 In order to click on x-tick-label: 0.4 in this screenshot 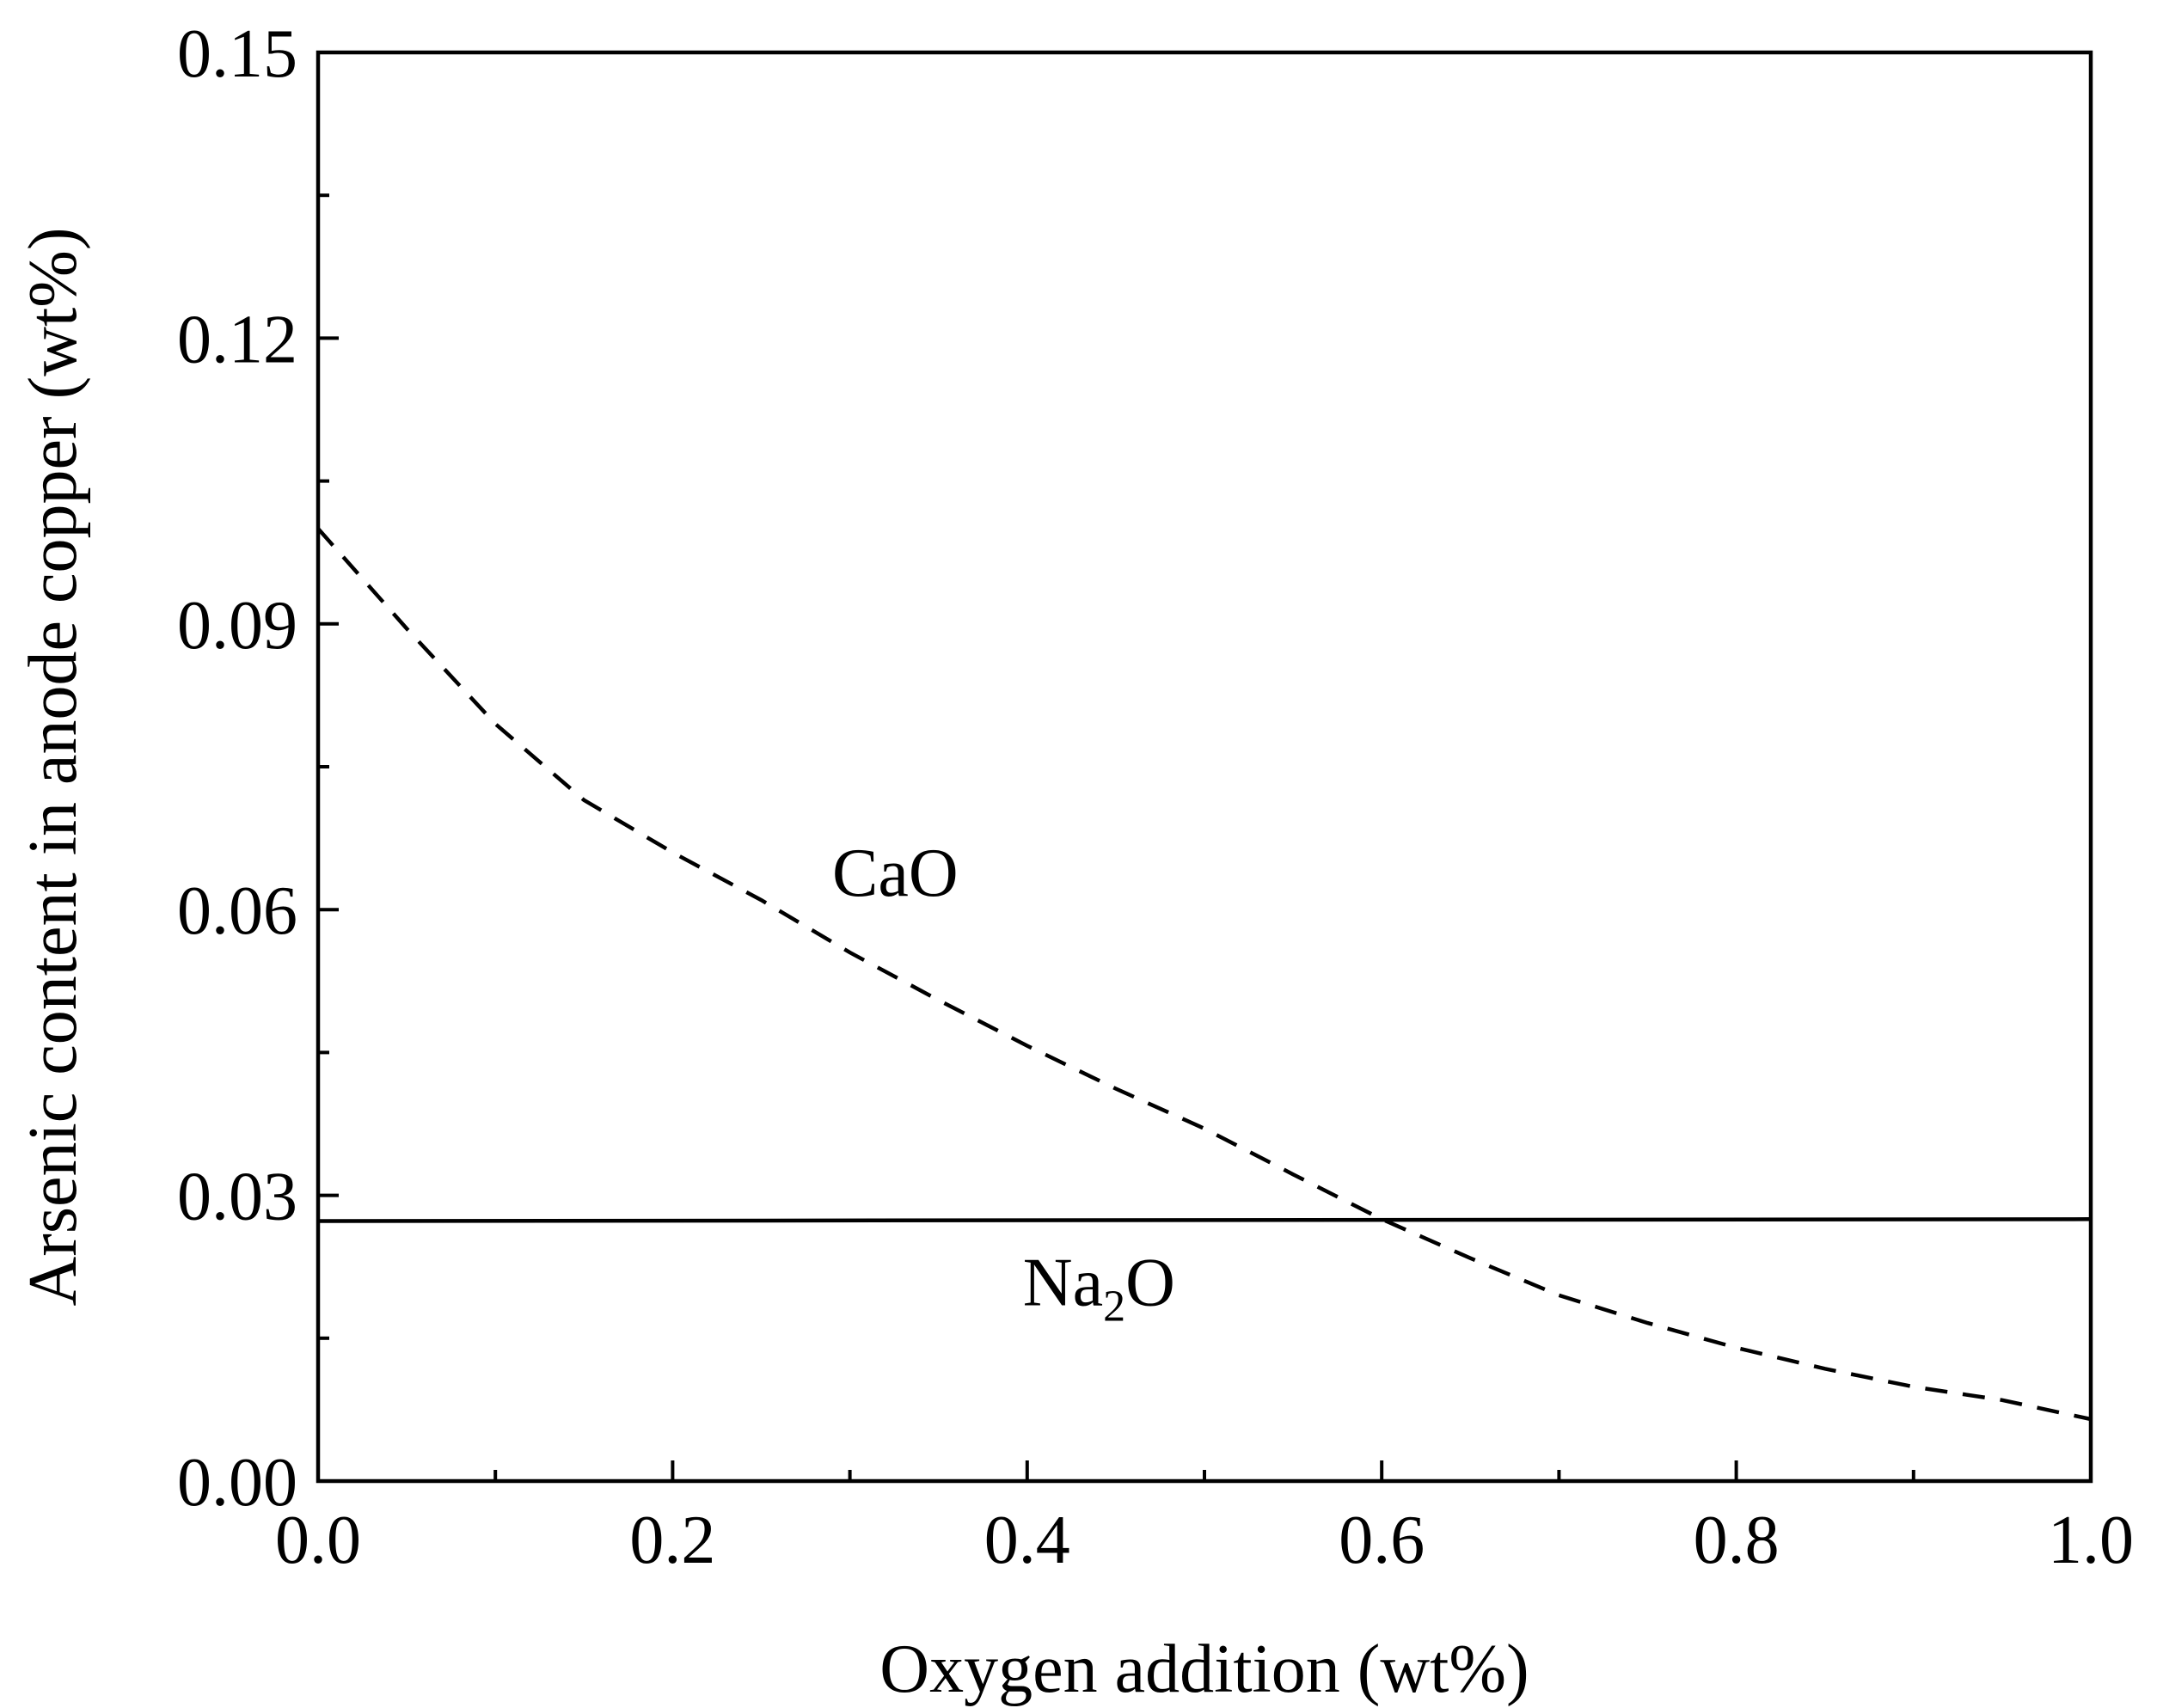, I will do `click(1027, 1540)`.